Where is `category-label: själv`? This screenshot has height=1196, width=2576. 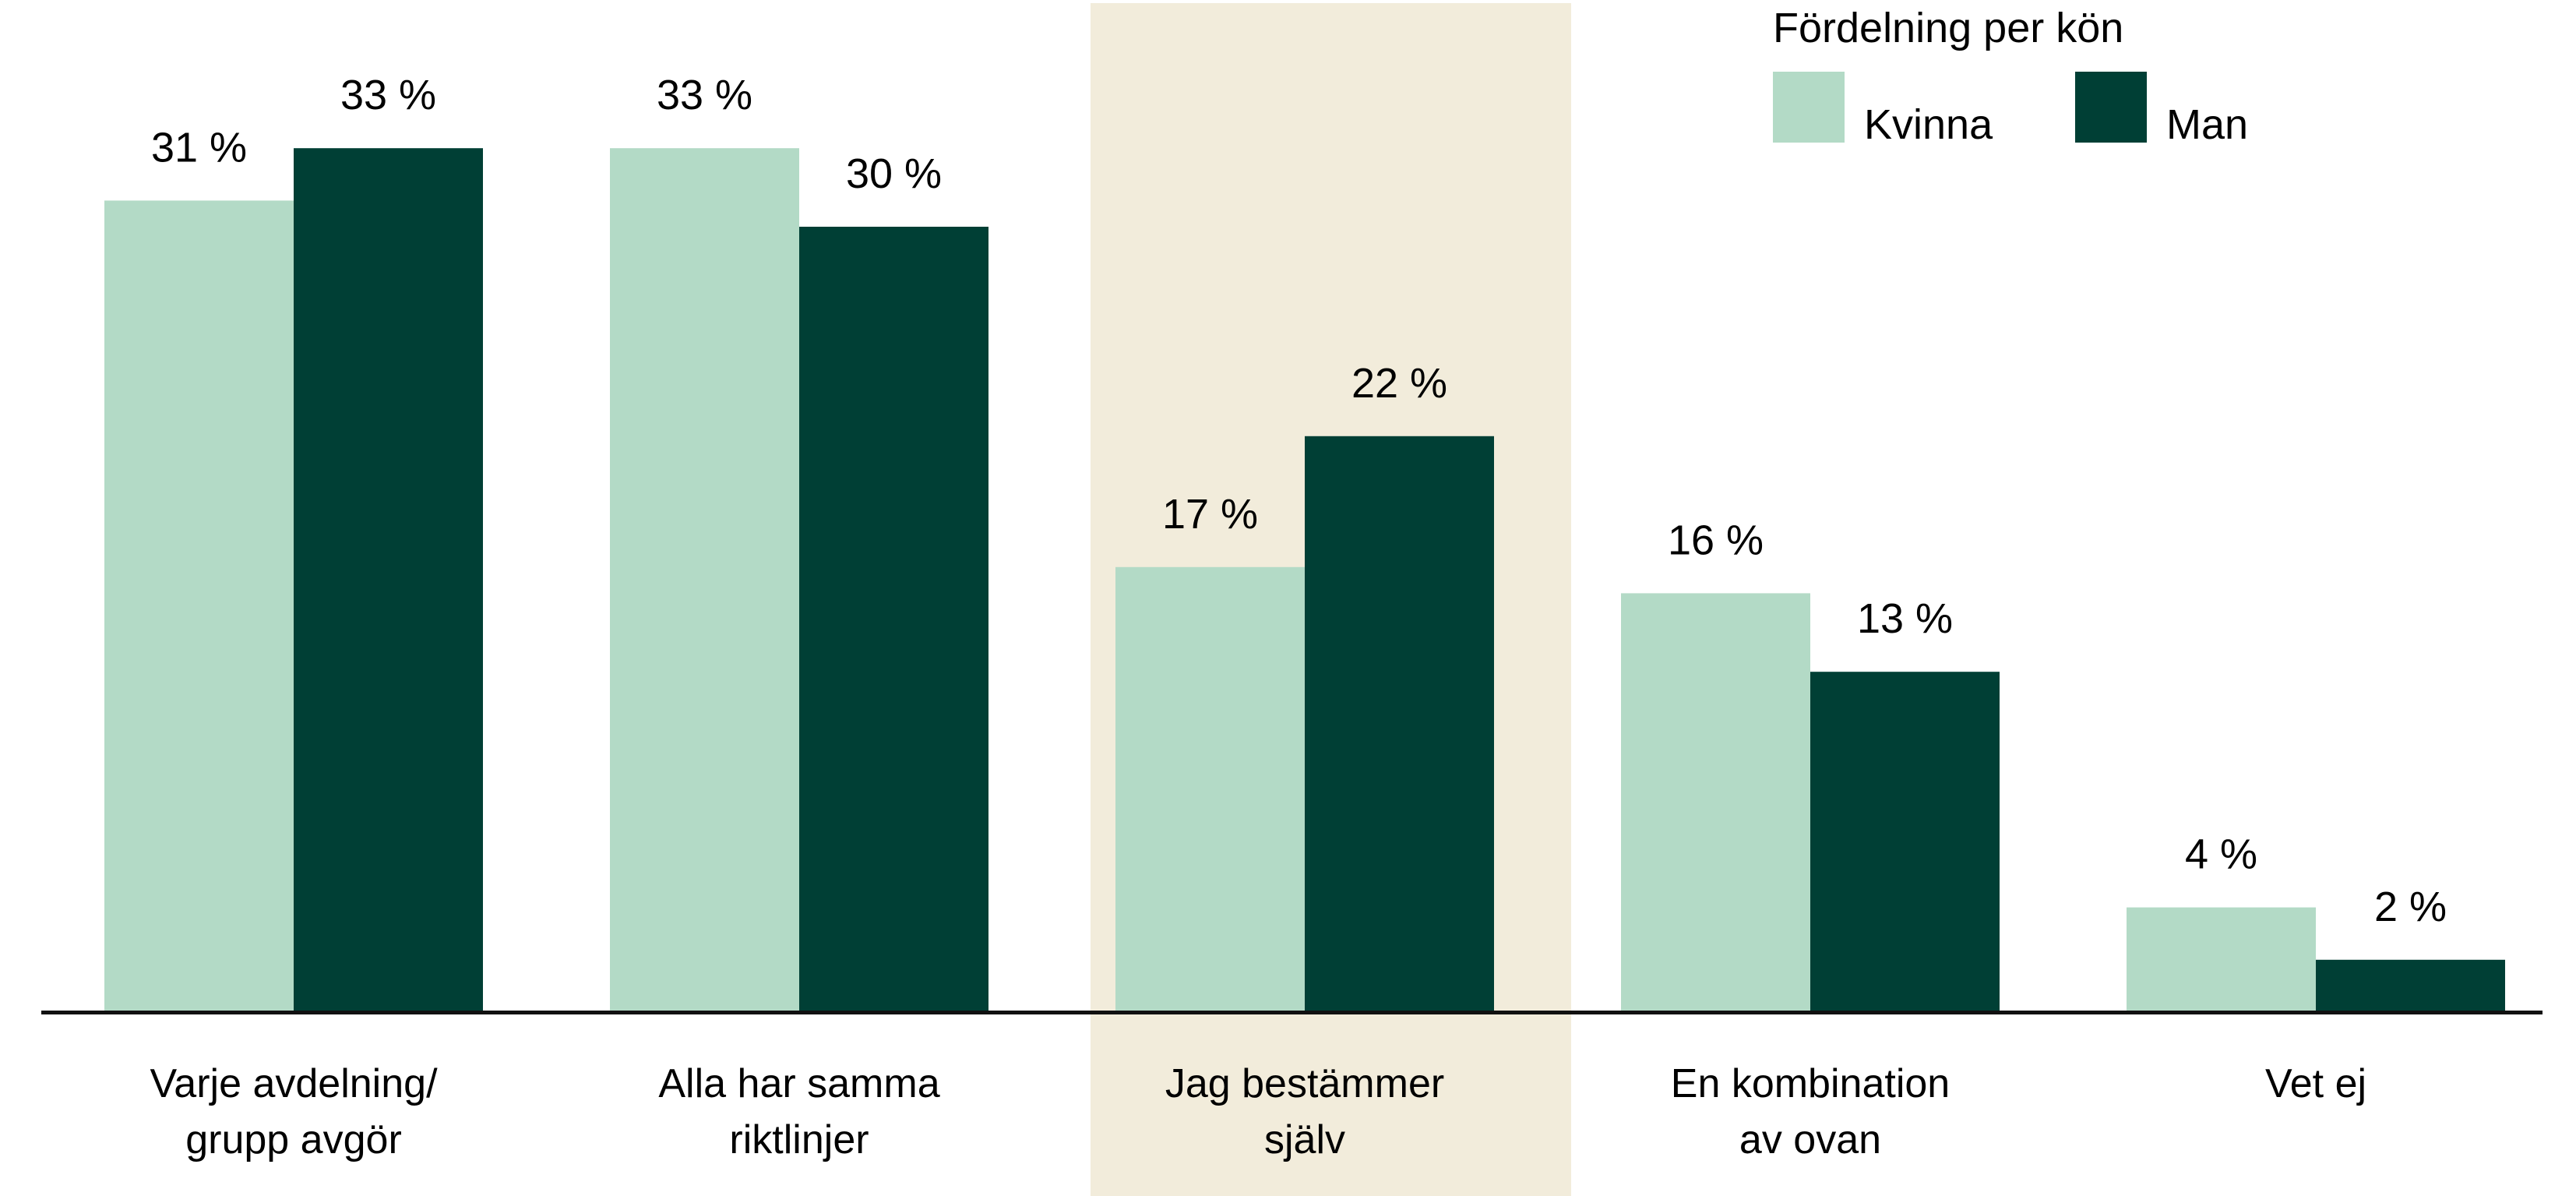
category-label: själv is located at coordinates (1304, 1139).